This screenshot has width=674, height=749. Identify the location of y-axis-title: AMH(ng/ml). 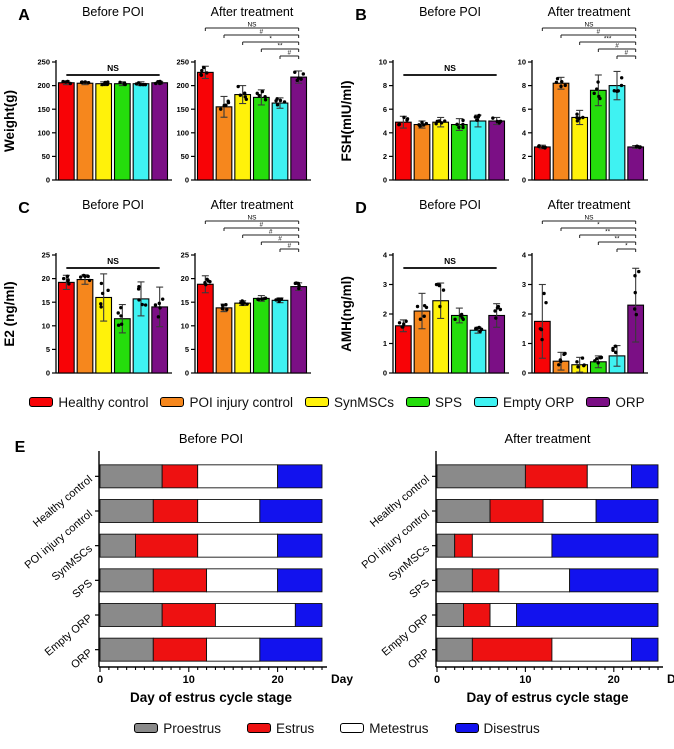
(346, 314).